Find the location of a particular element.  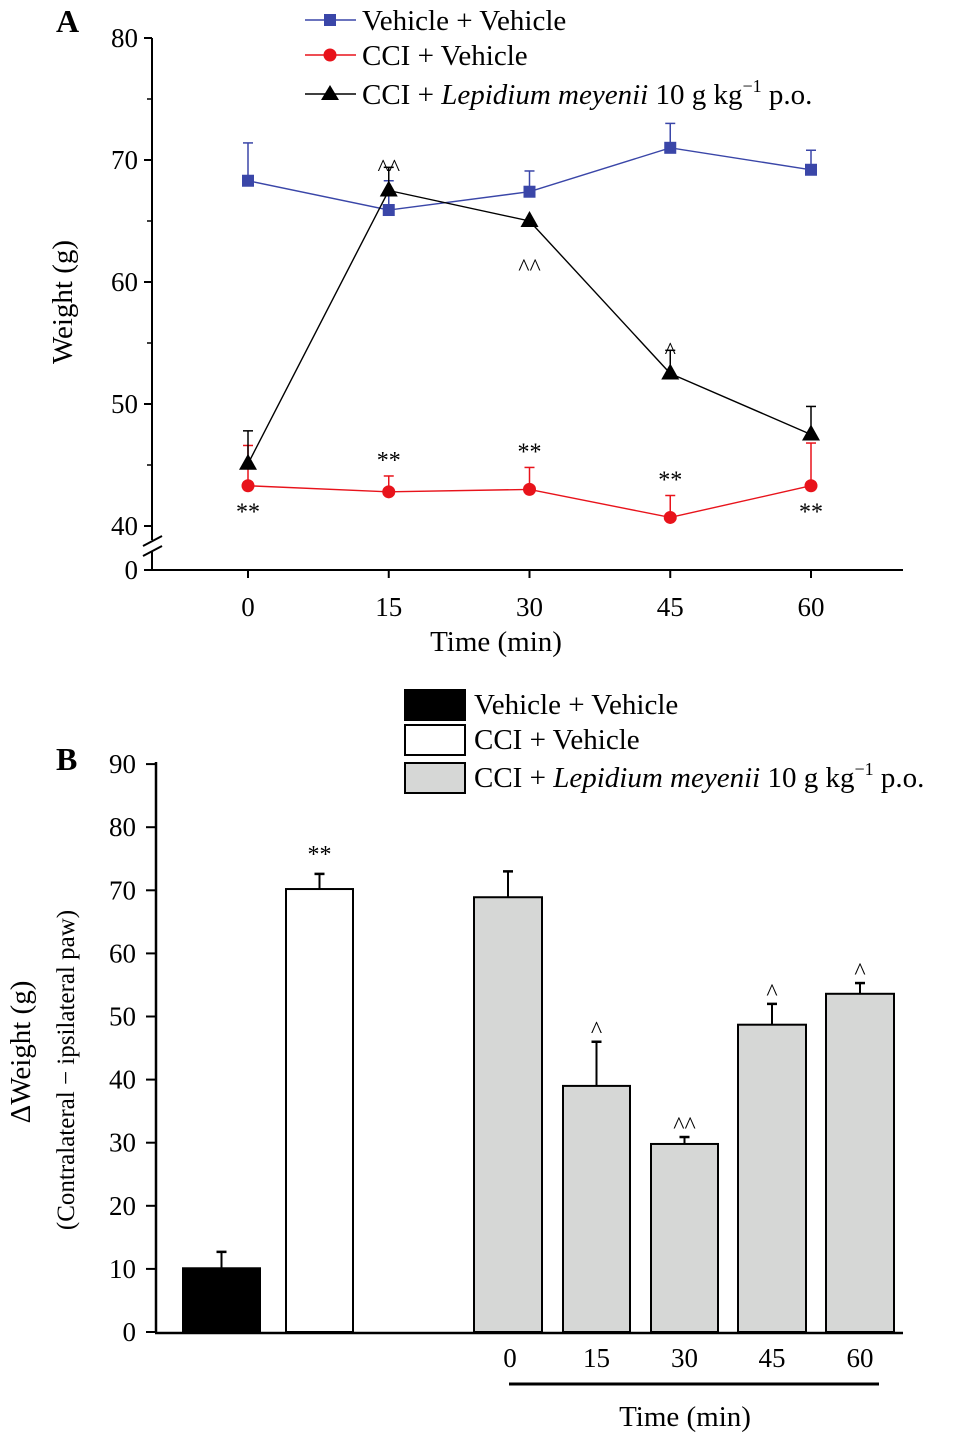

y-tick-label: 10 is located at coordinates (122, 1269).